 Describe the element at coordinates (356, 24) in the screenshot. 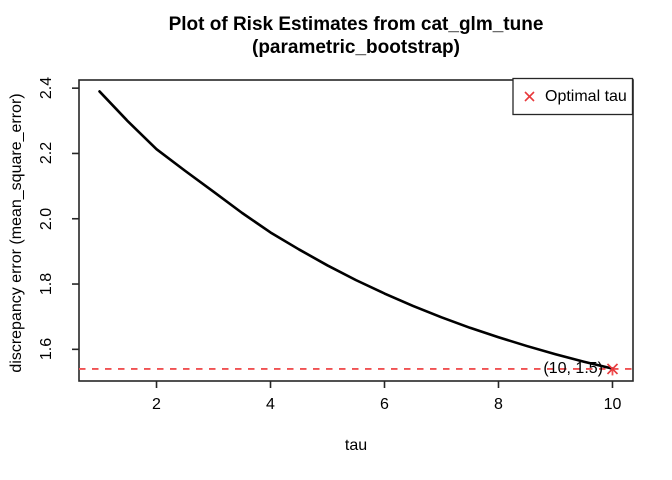

I see `plot-title-line1: Plot of Risk Estimates from cat_glm_tune` at that location.